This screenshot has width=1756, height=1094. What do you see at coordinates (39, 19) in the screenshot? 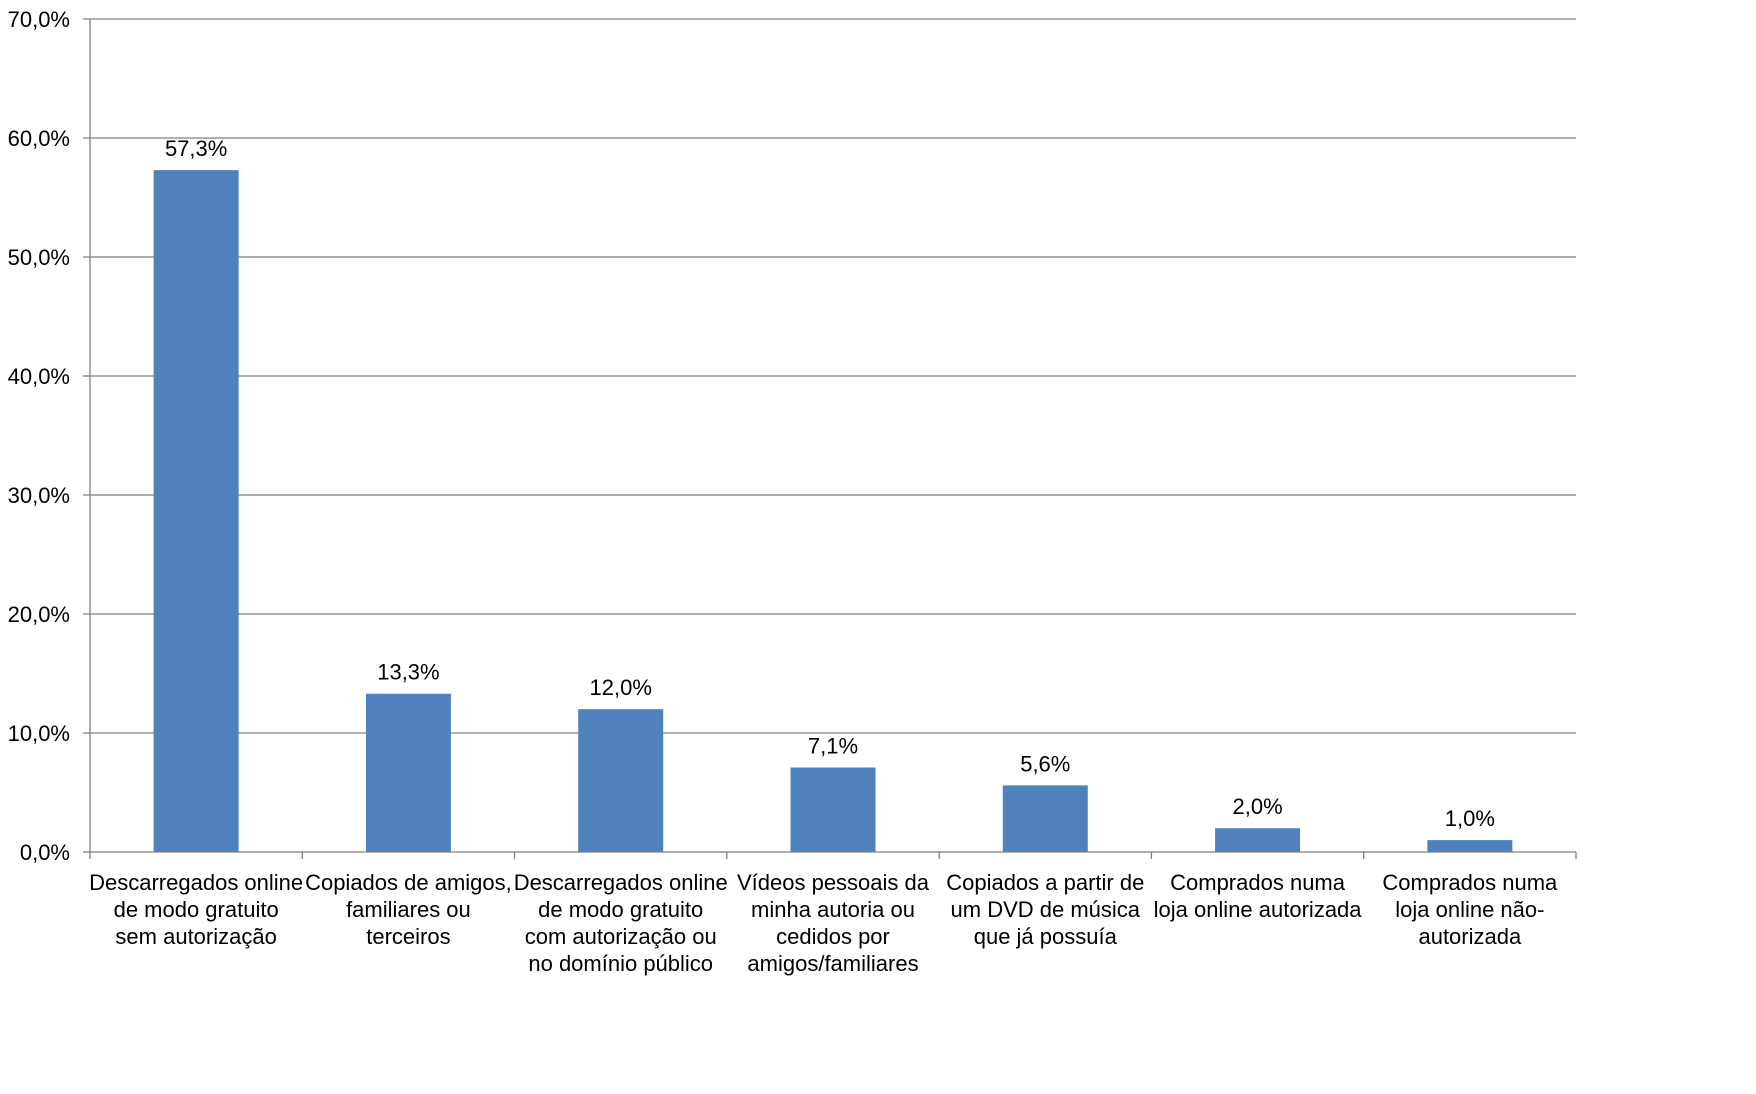
I see `y-tick-label: 70,0%` at bounding box center [39, 19].